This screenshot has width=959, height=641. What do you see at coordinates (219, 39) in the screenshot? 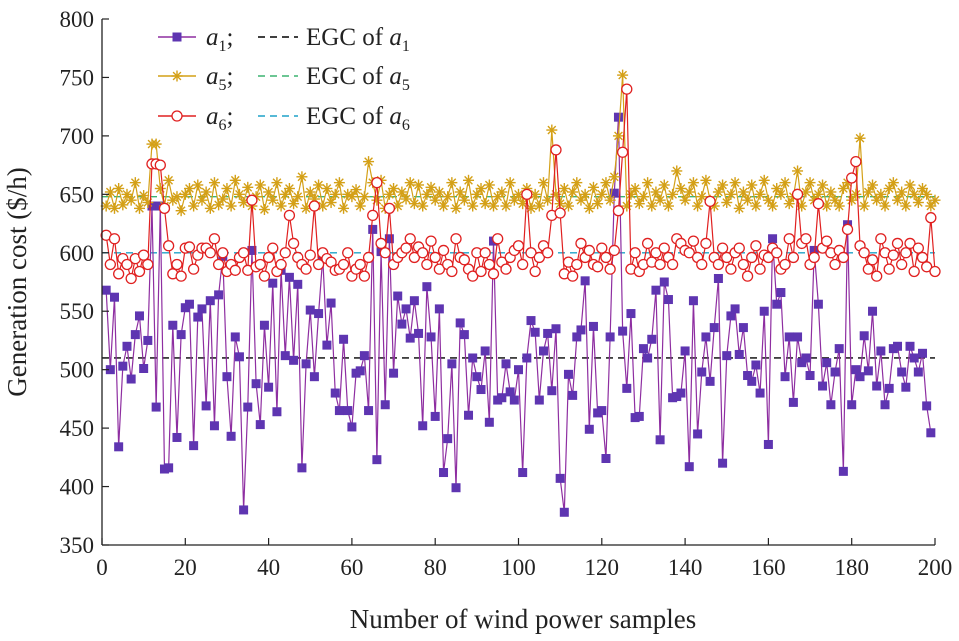
I see `legend-label-a1: a1;` at bounding box center [219, 39].